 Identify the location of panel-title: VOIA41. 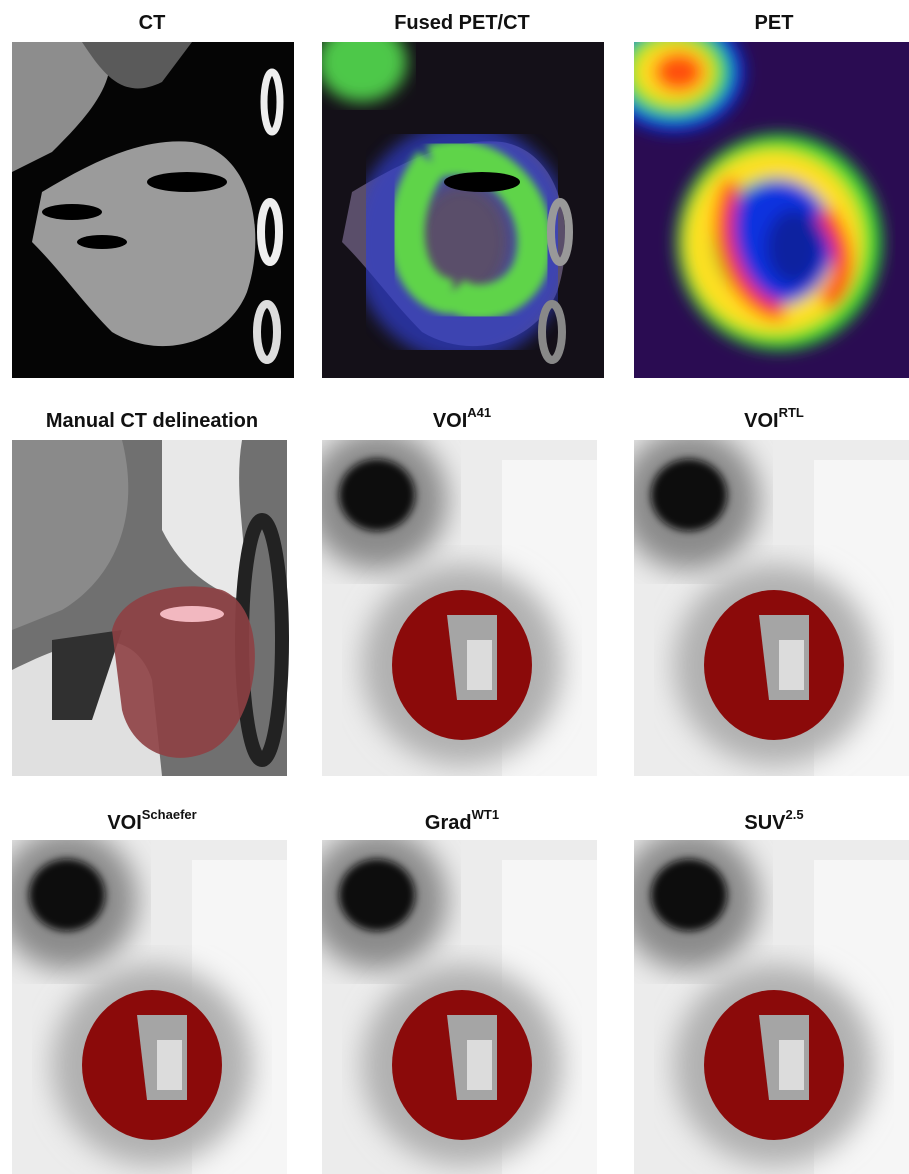
(462, 418).